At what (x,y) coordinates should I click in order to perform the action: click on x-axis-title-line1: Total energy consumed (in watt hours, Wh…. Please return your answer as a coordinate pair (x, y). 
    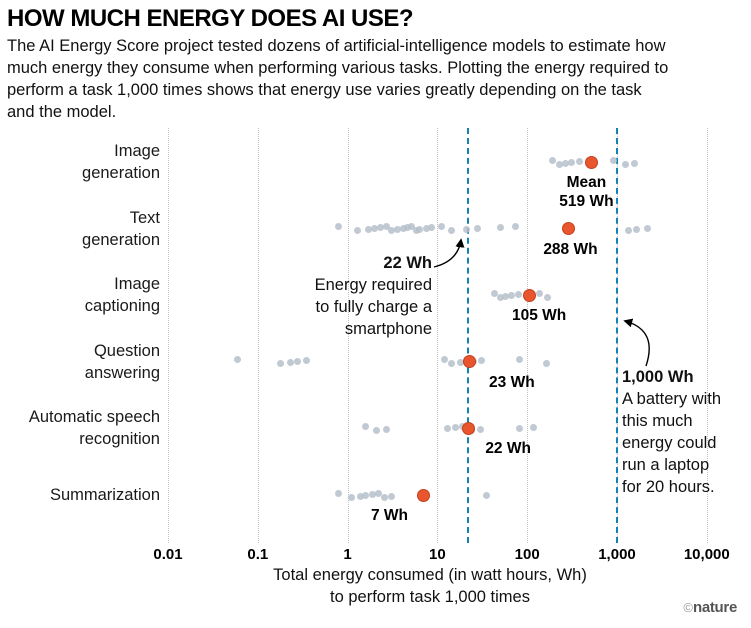
    Looking at the image, I should click on (430, 575).